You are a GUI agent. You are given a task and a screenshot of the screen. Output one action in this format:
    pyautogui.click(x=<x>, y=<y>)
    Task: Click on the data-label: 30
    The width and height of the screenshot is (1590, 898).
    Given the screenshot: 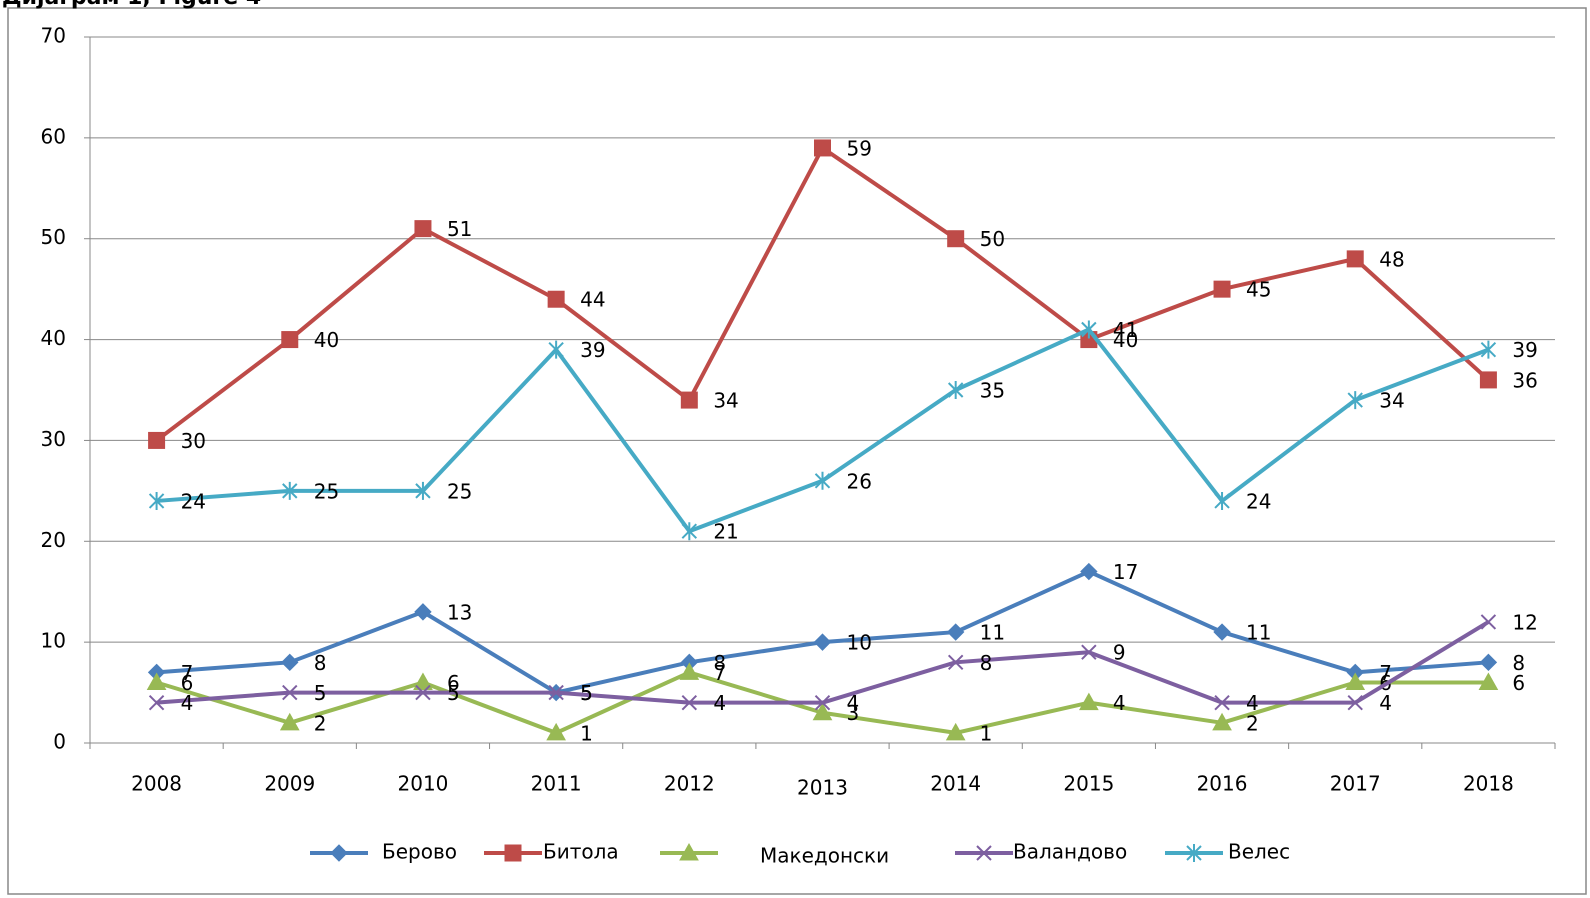 What is the action you would take?
    pyautogui.click(x=193, y=441)
    